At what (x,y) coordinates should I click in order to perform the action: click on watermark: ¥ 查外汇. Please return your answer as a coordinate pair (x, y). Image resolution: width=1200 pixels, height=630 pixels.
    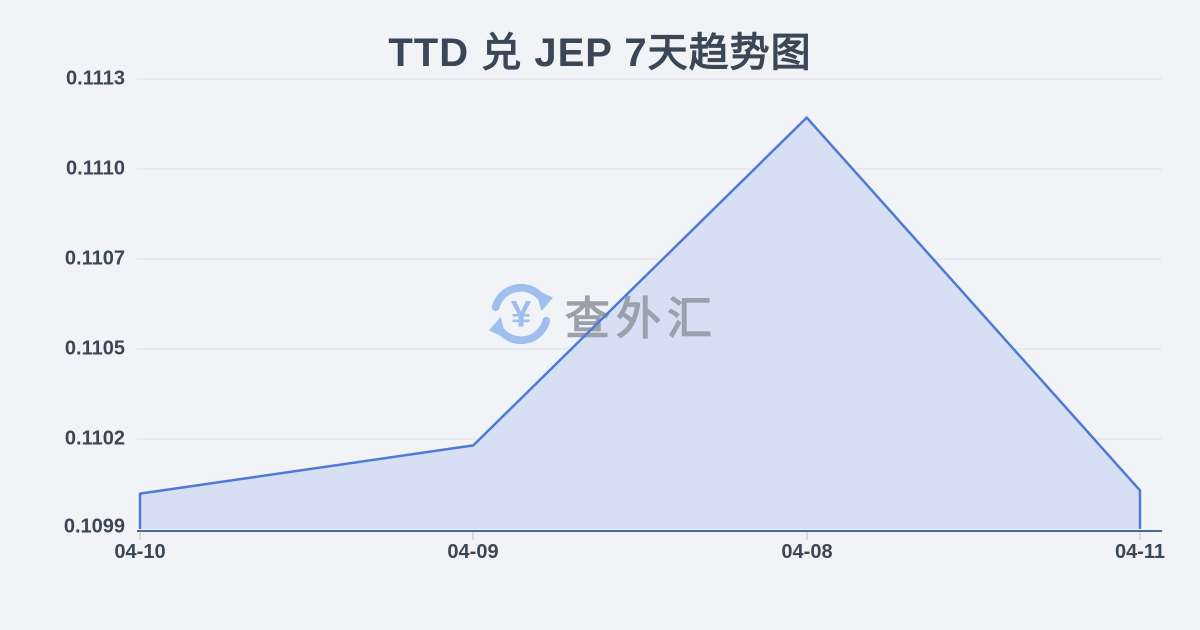
    Looking at the image, I should click on (602, 314).